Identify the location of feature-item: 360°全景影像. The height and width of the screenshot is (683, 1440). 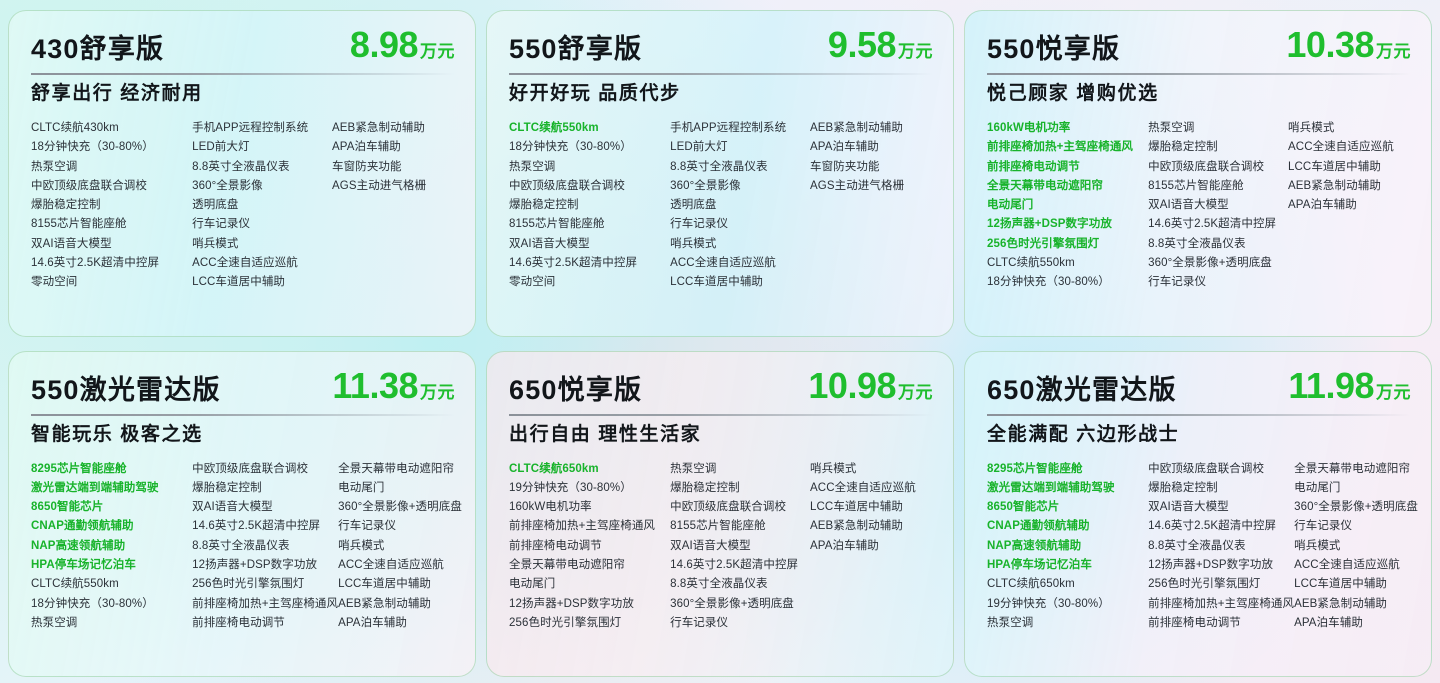
(227, 185).